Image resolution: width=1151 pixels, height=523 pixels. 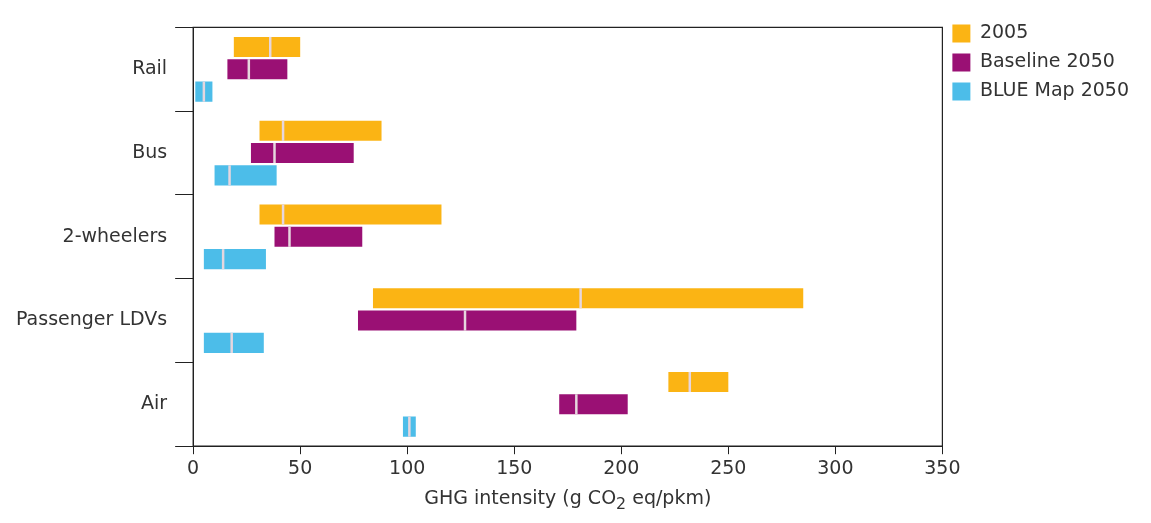 What do you see at coordinates (514, 466) in the screenshot?
I see `x-tick-label: 150` at bounding box center [514, 466].